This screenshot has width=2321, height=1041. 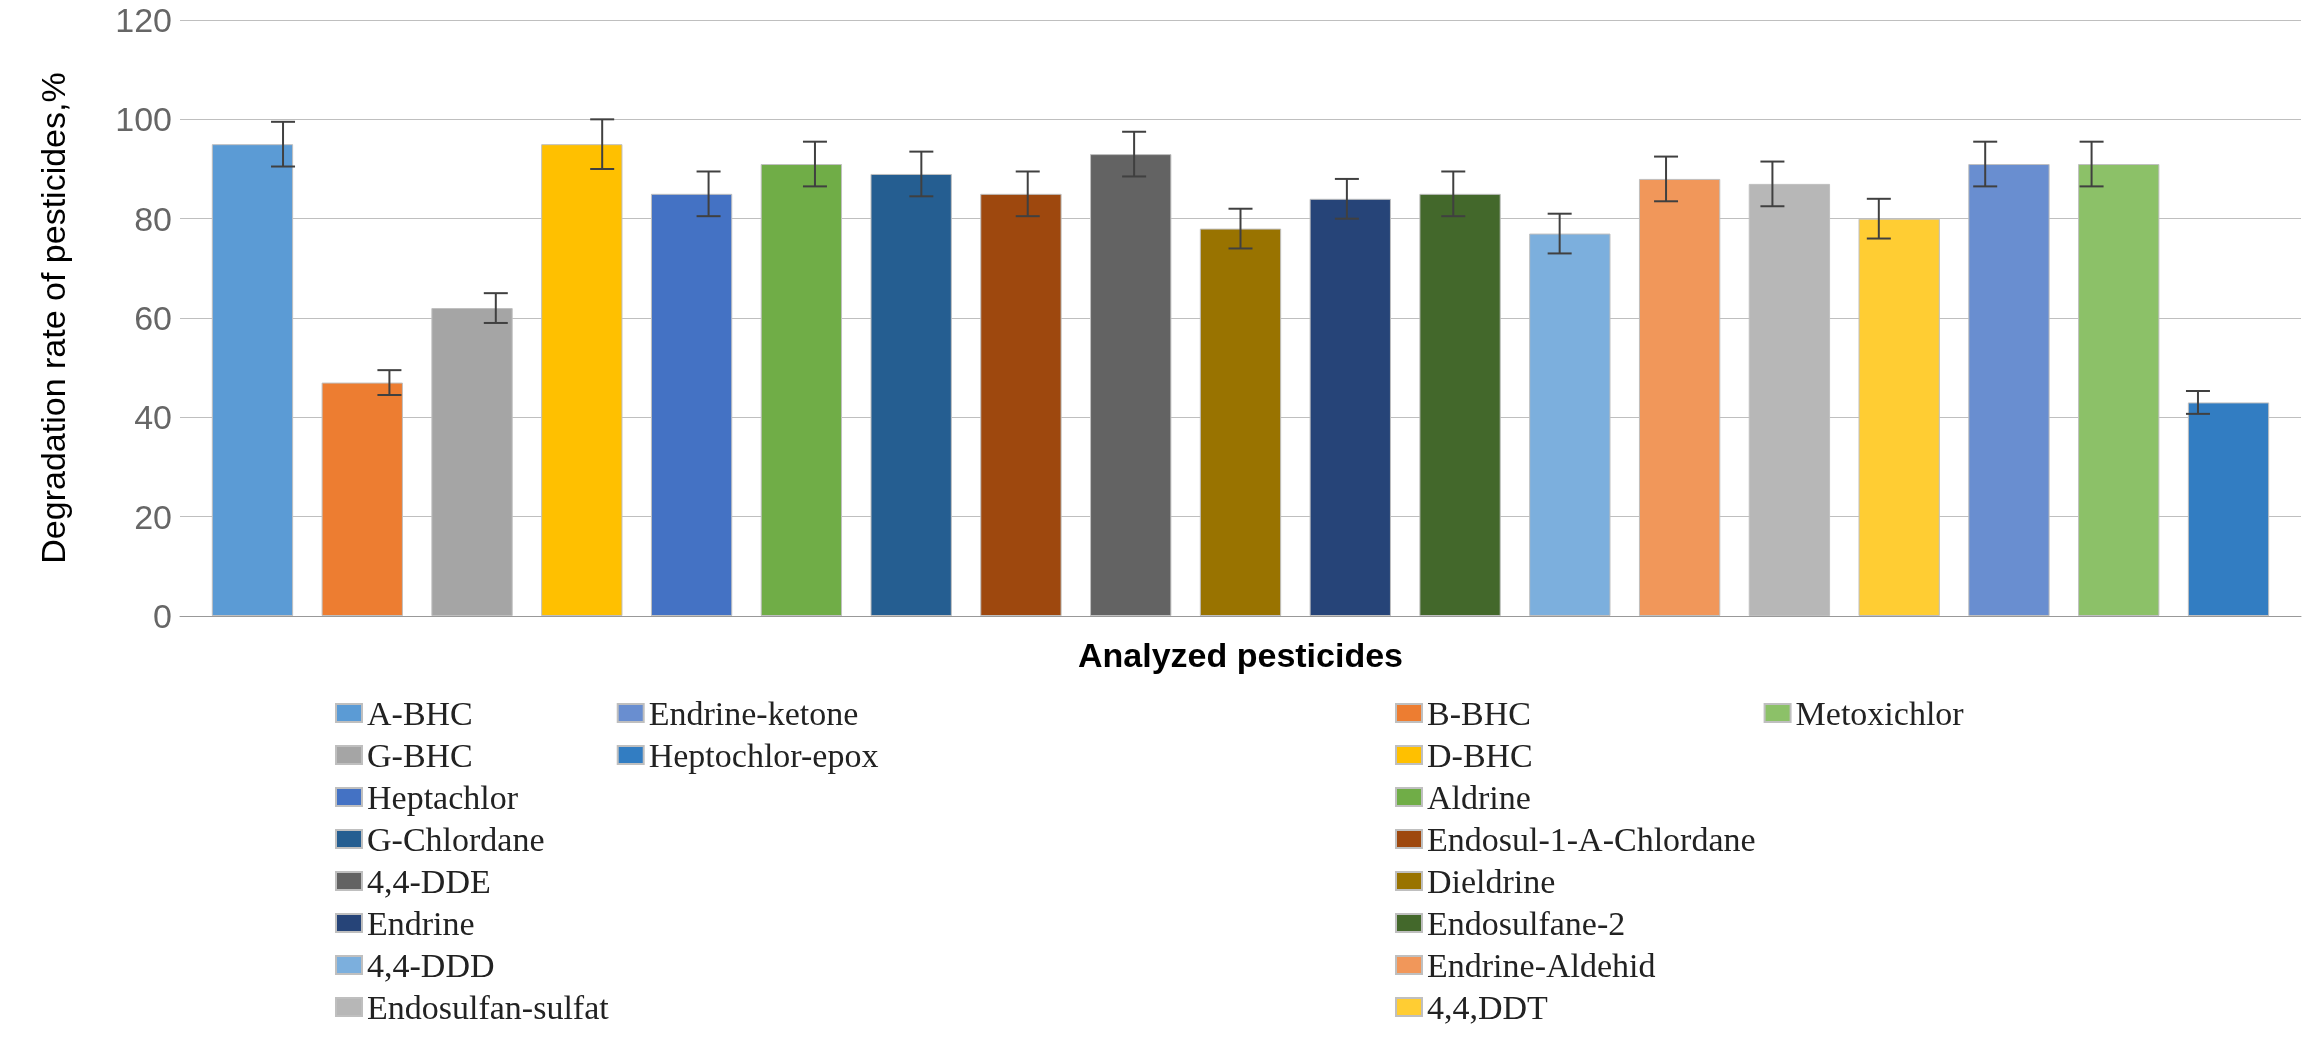 What do you see at coordinates (1491, 881) in the screenshot?
I see `legend-label: Dieldrine` at bounding box center [1491, 881].